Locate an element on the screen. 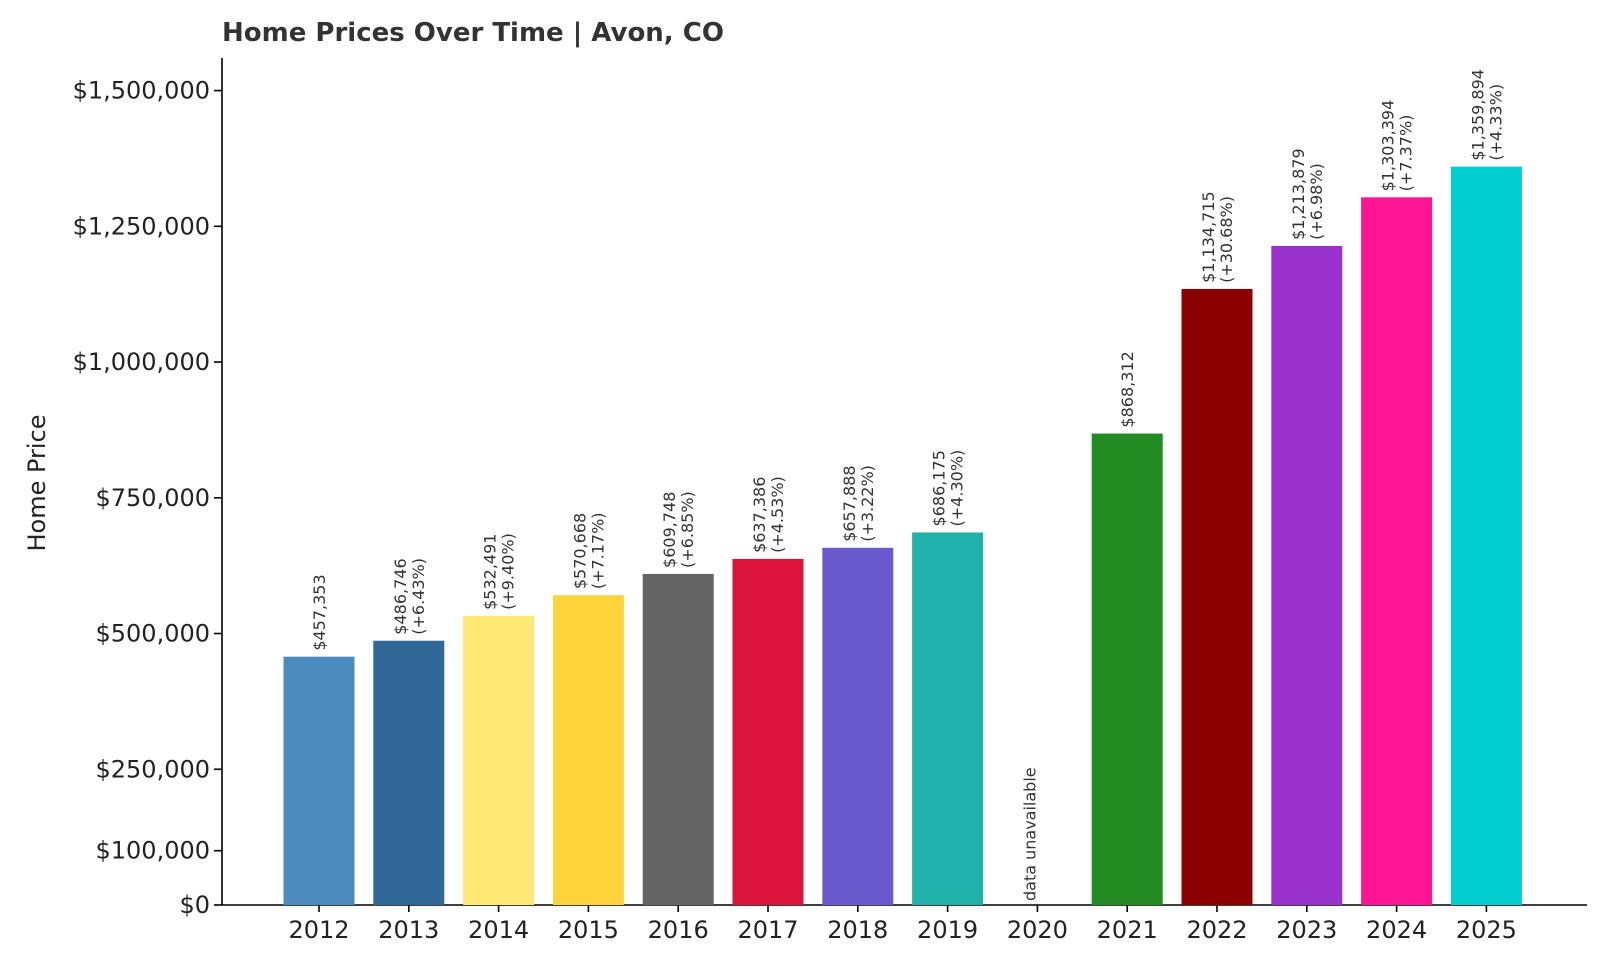  bar-2021 is located at coordinates (1127, 669).